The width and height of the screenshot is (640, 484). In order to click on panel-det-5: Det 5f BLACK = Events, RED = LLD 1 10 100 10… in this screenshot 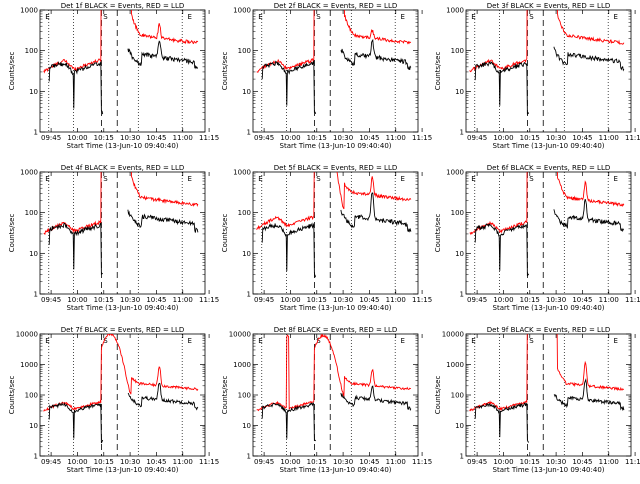, I will do `click(326, 238)`.